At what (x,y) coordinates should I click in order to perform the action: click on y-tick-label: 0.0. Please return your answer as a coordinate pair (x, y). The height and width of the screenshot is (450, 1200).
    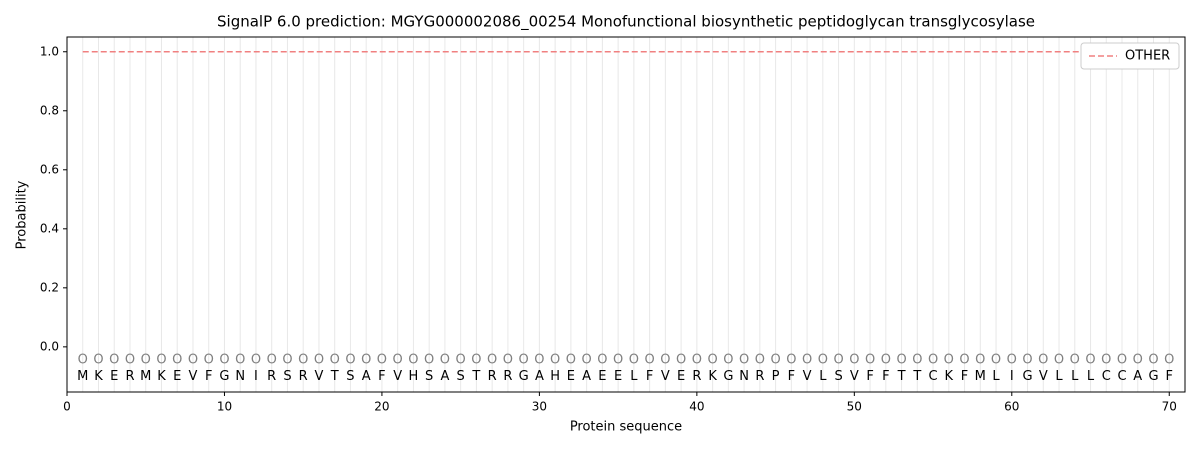
    Looking at the image, I should click on (49, 346).